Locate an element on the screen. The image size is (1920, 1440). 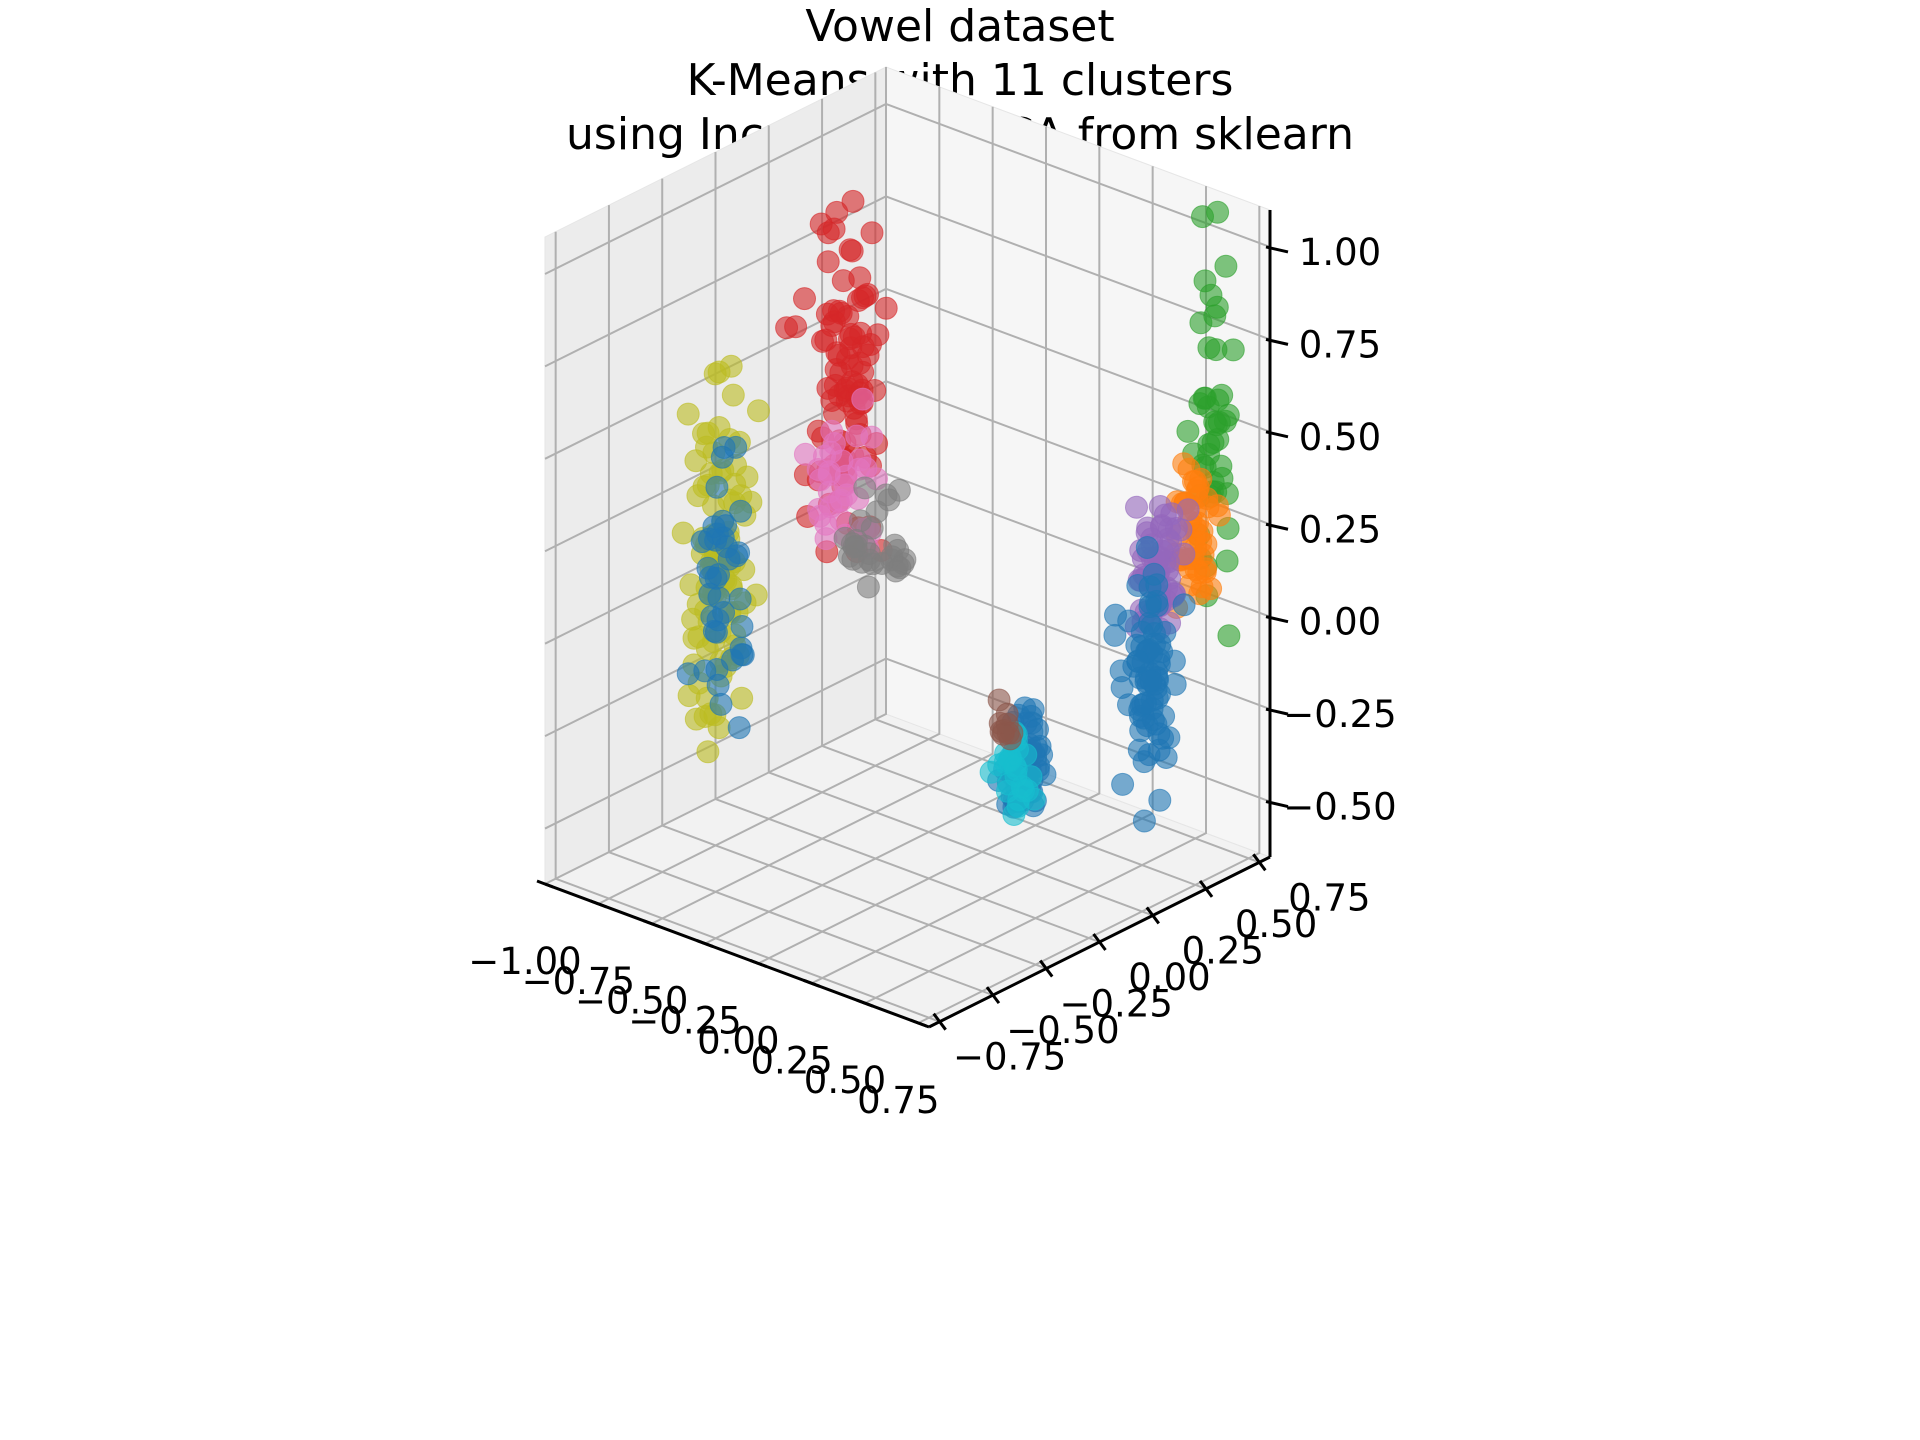
z-tick-label: 0.50 is located at coordinates (1340, 437).